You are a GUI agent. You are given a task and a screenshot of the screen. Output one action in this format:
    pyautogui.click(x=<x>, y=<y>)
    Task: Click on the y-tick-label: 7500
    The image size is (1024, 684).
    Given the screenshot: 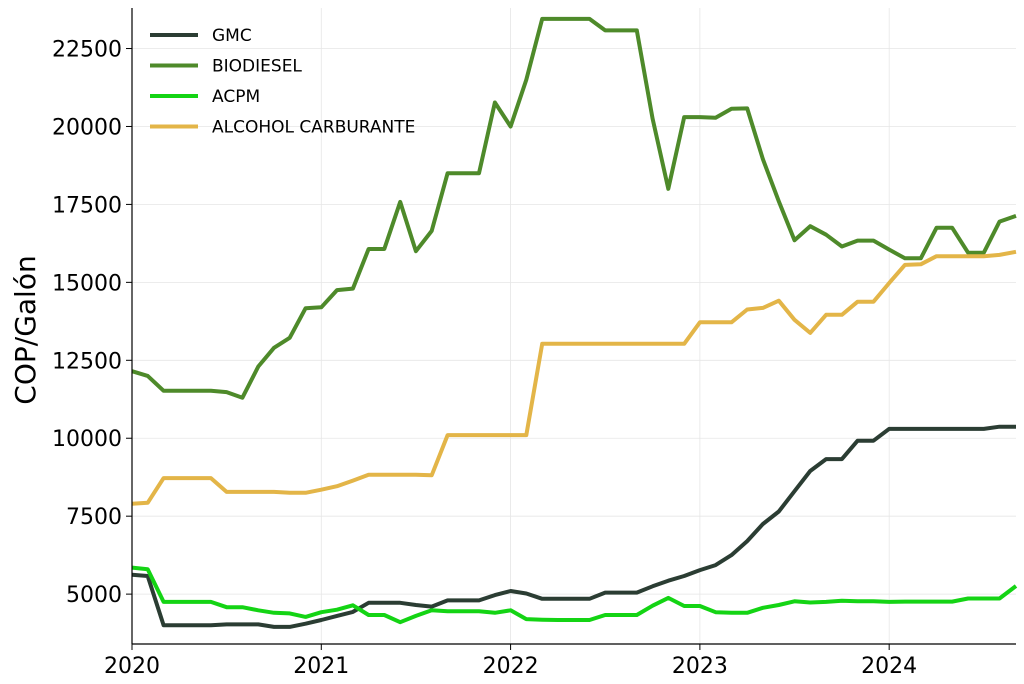 What is the action you would take?
    pyautogui.click(x=94, y=517)
    